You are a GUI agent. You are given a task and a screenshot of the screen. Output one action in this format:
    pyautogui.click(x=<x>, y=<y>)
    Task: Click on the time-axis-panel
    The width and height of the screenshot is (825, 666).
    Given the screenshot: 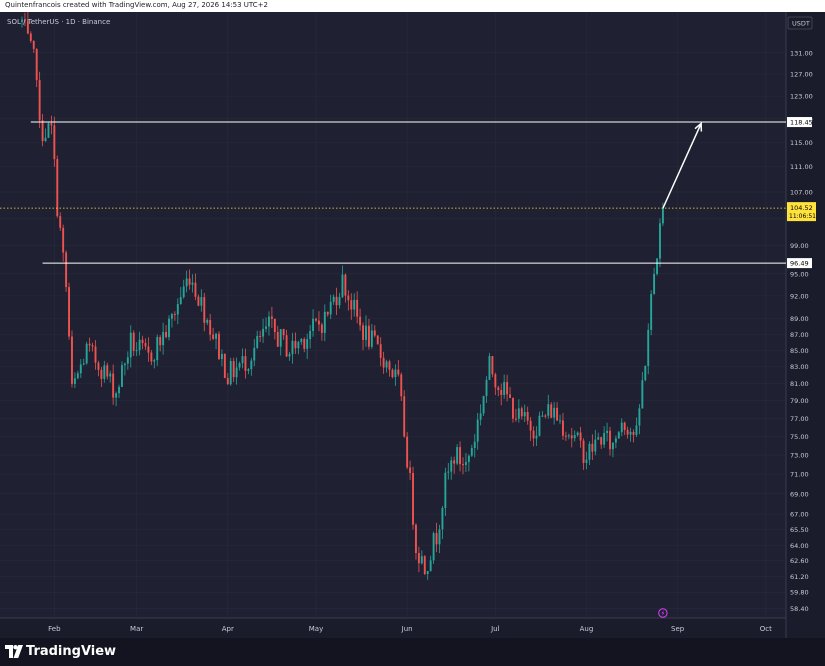 What is the action you would take?
    pyautogui.click(x=393, y=628)
    